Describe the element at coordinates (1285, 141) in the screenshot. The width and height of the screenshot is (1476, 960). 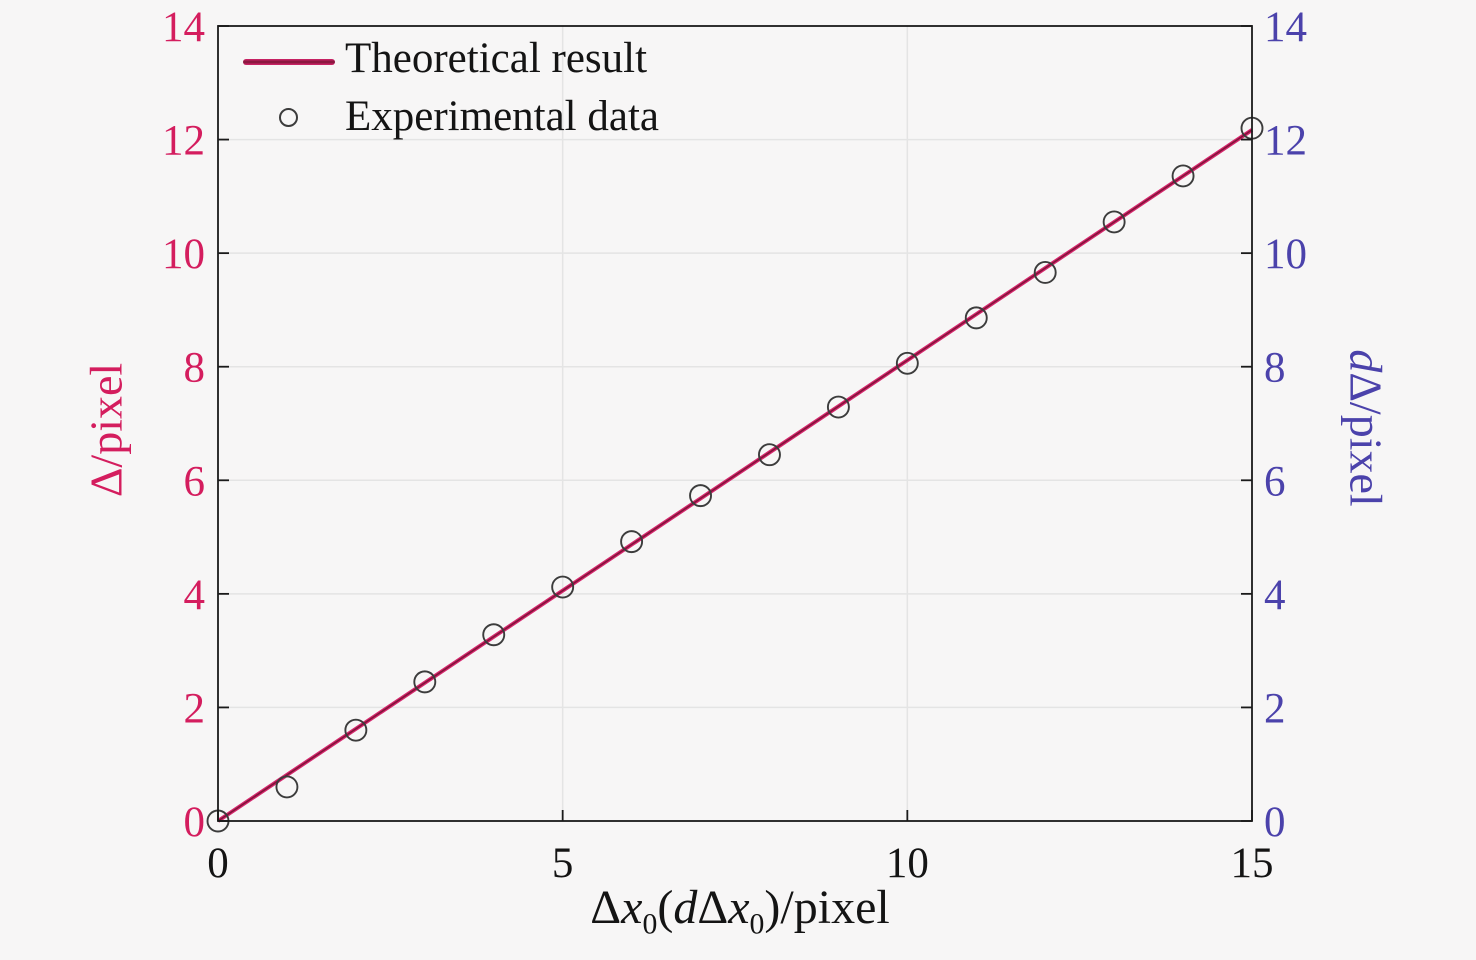
I see `y-tick-label-right: 12` at that location.